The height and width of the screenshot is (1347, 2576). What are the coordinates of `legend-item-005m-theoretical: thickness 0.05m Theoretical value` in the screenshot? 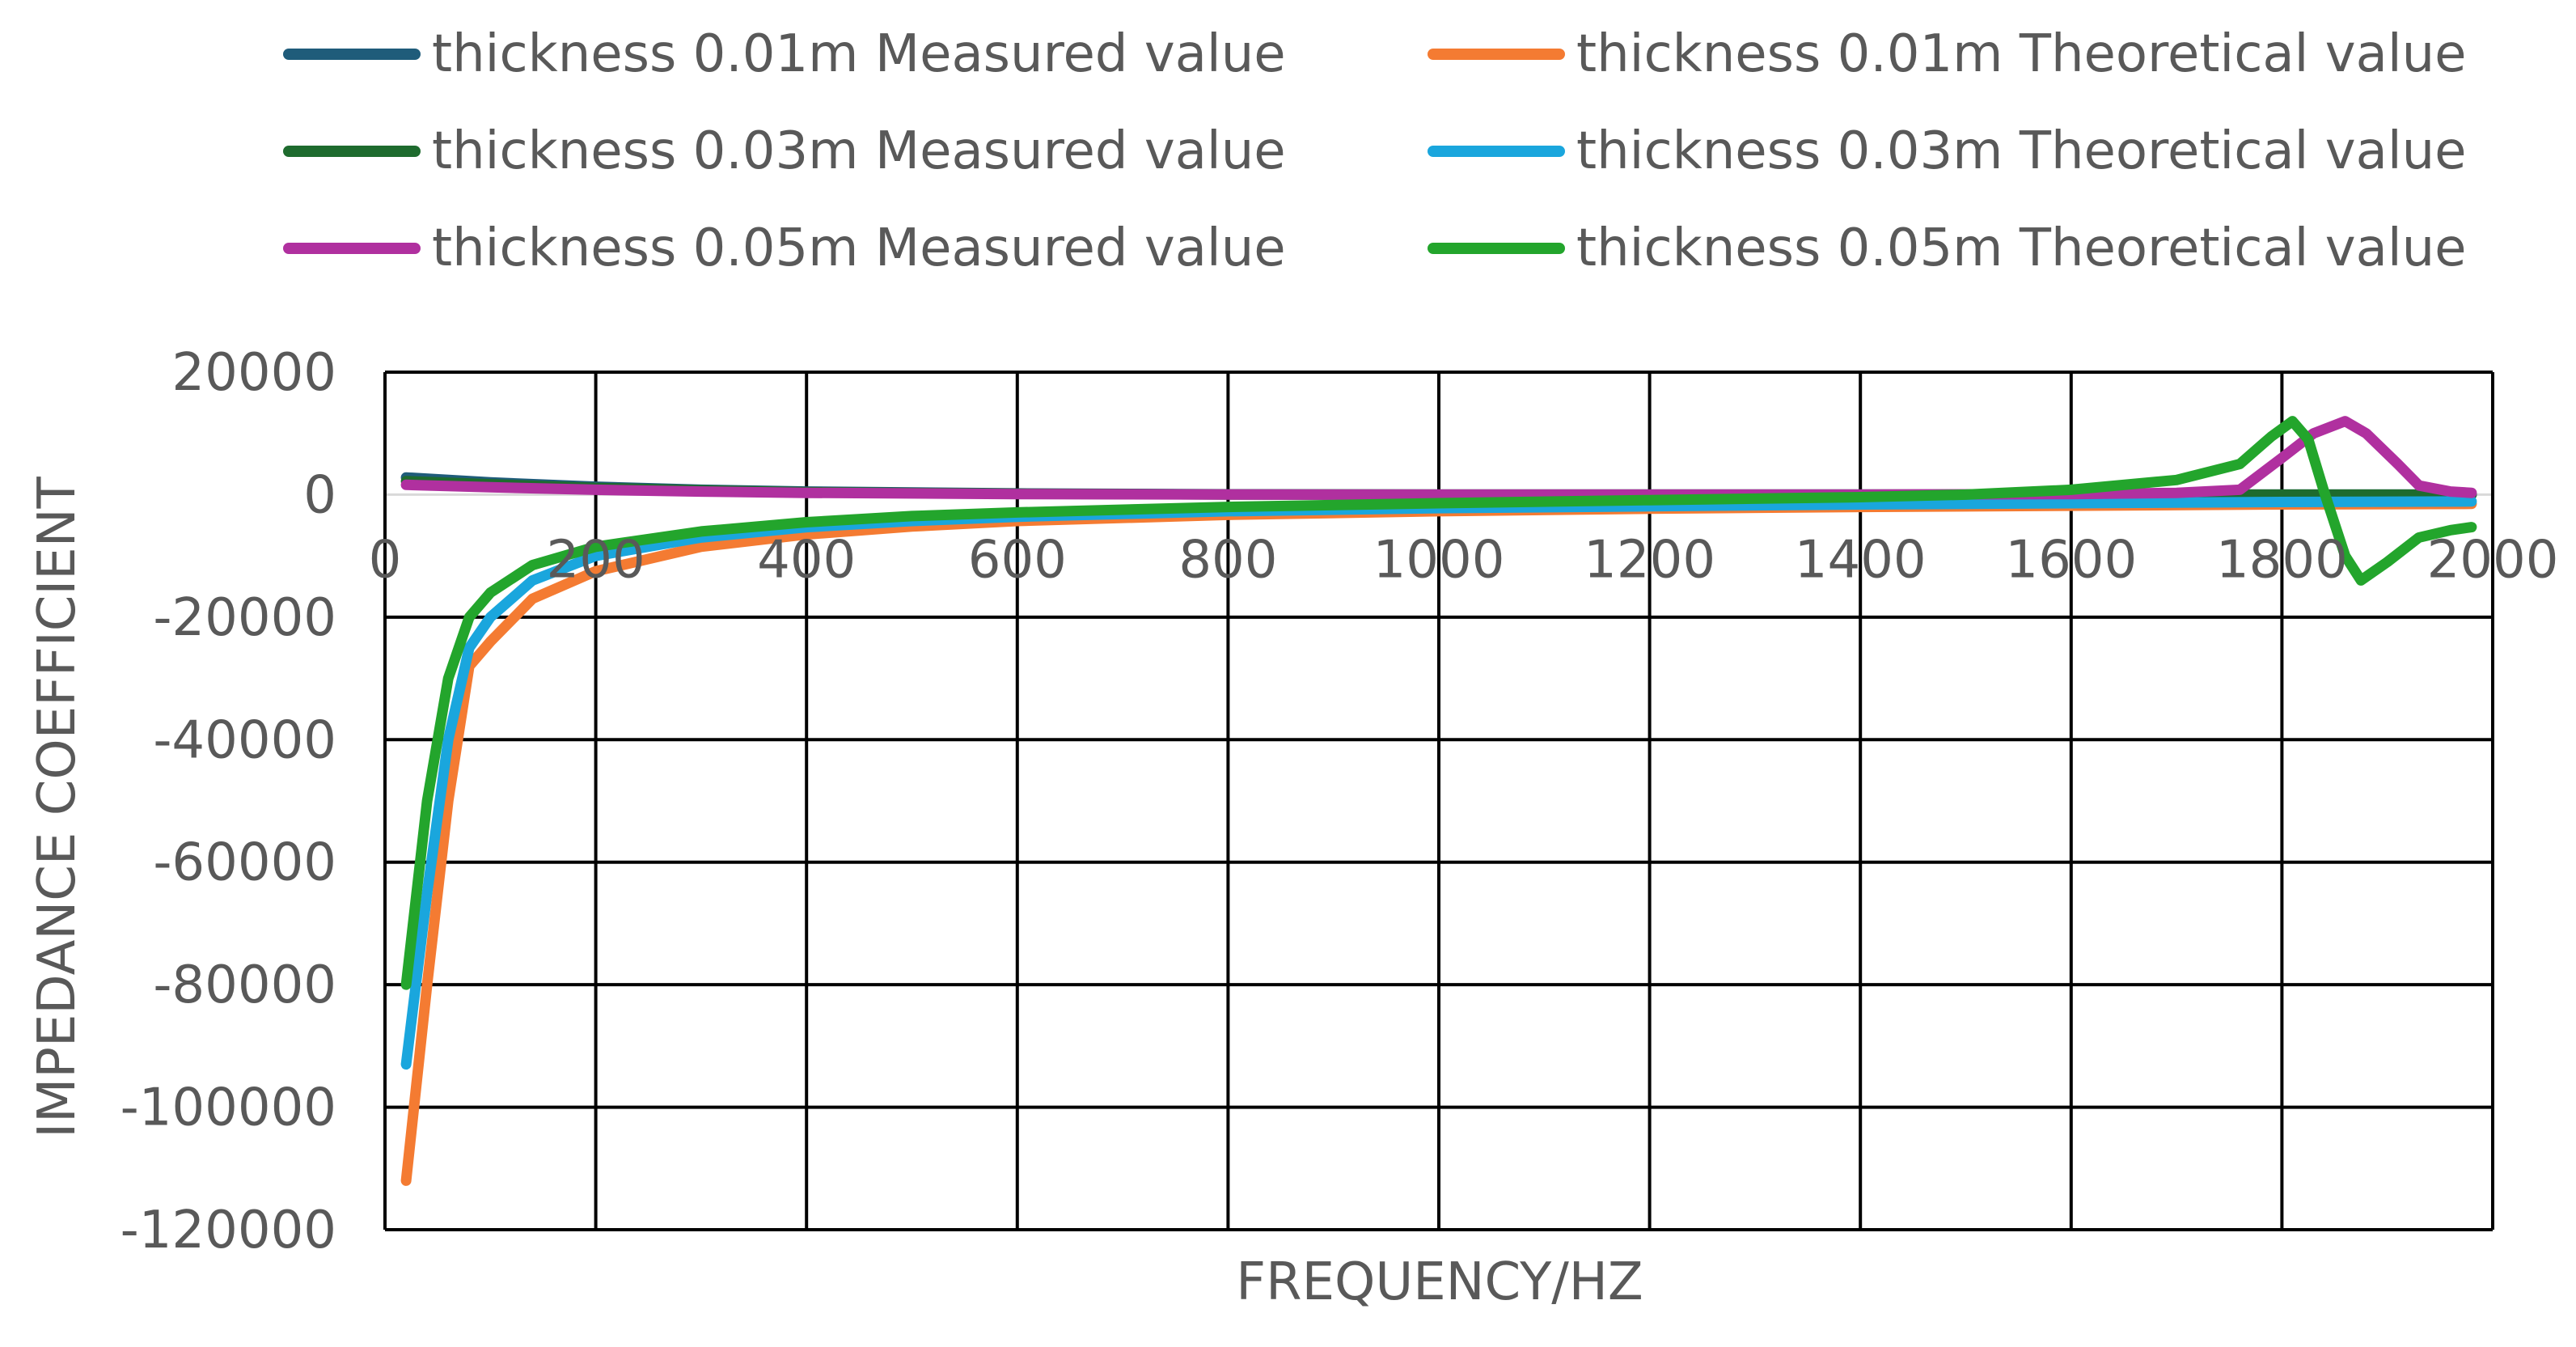 It's located at (1948, 248).